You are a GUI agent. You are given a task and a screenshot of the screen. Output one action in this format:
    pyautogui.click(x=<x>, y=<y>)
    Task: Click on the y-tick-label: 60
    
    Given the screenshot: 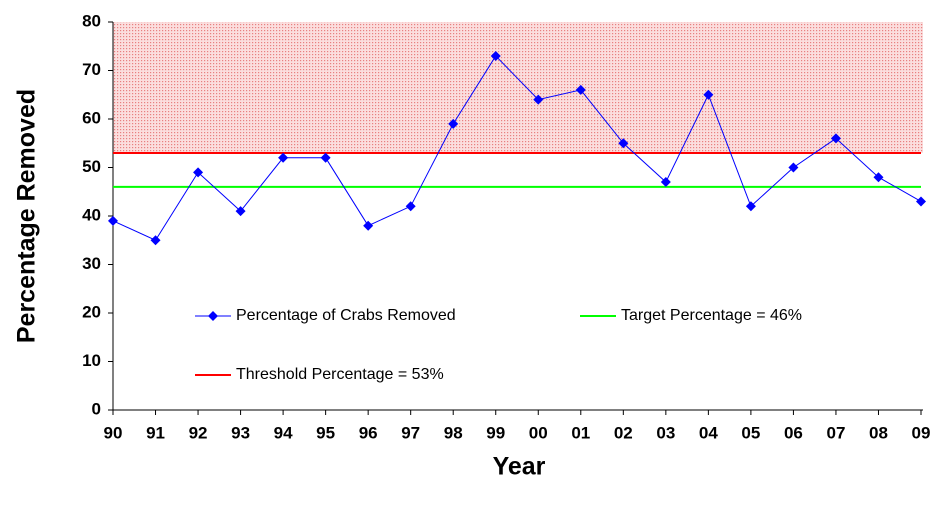 What is the action you would take?
    pyautogui.click(x=91, y=117)
    